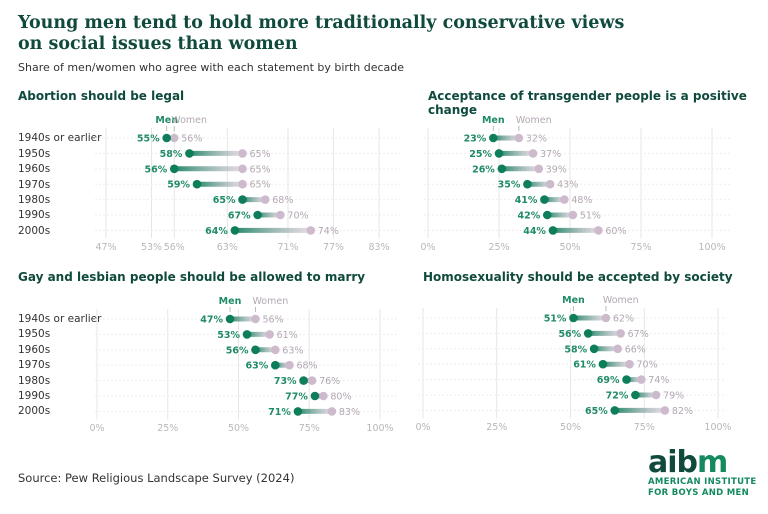 This screenshot has width=768, height=514. What do you see at coordinates (239, 216) in the screenshot?
I see `men-value-label: 67%` at bounding box center [239, 216].